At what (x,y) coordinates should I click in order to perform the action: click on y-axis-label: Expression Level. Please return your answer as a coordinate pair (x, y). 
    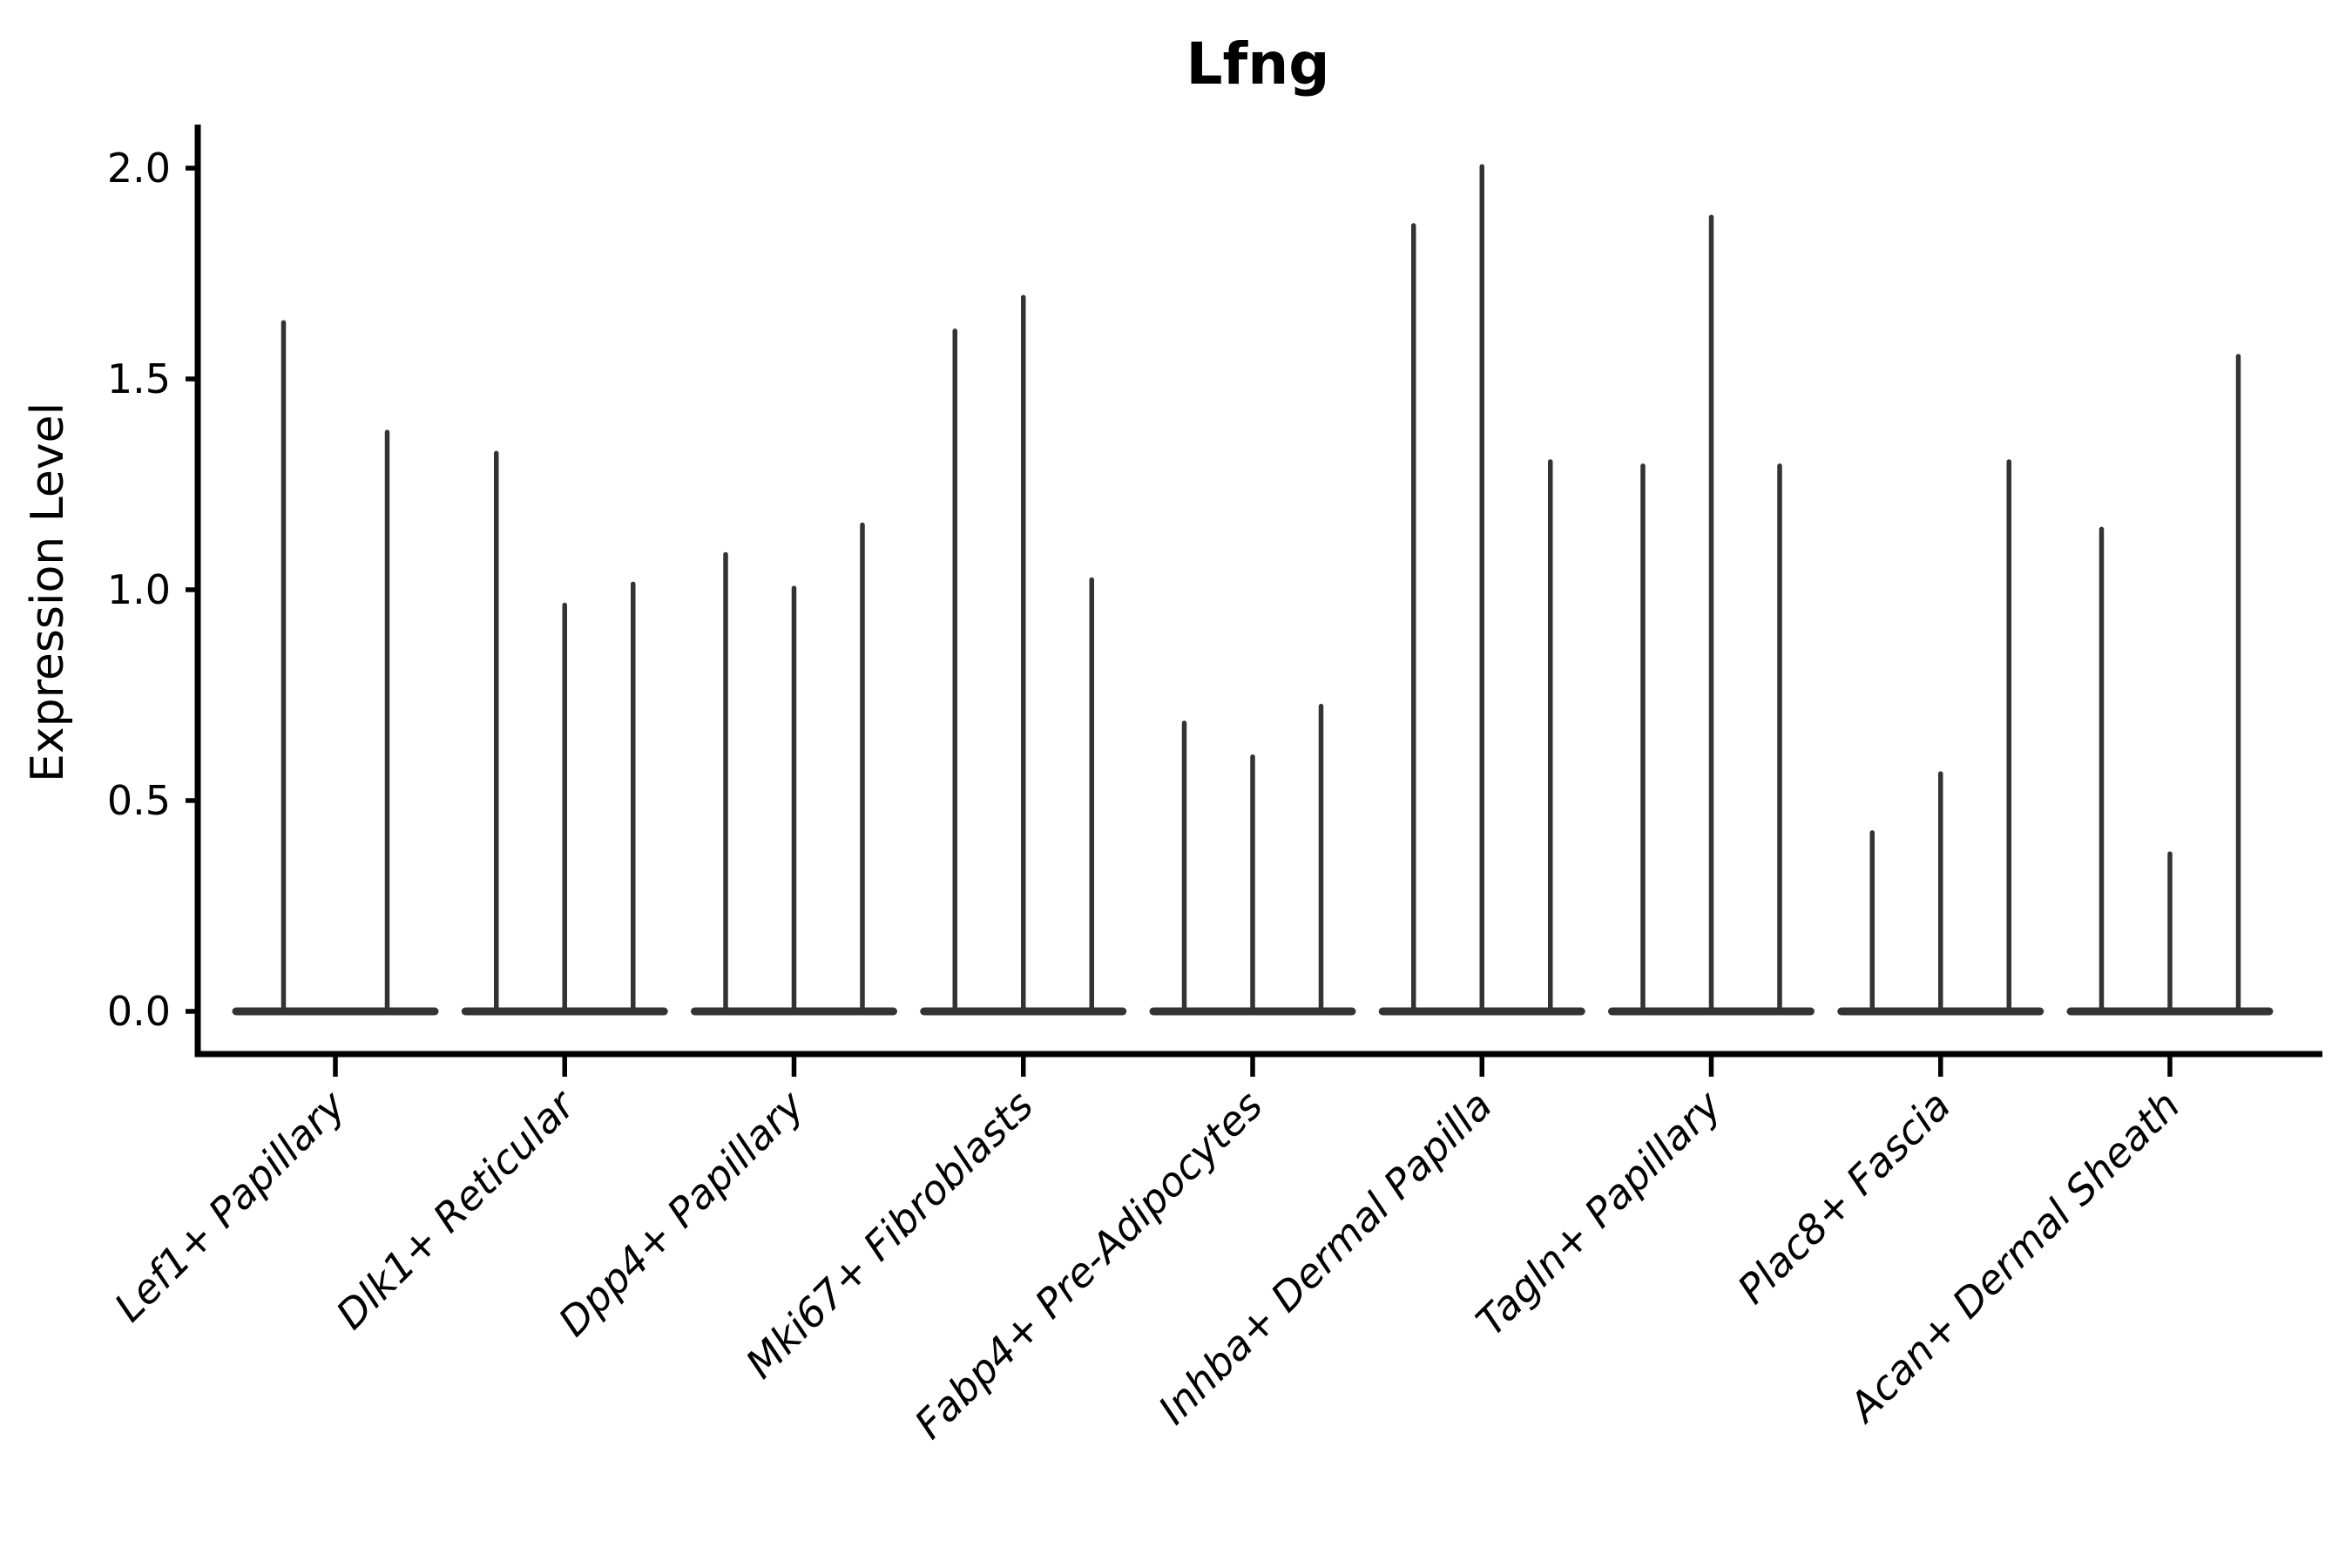
    Looking at the image, I should click on (48, 592).